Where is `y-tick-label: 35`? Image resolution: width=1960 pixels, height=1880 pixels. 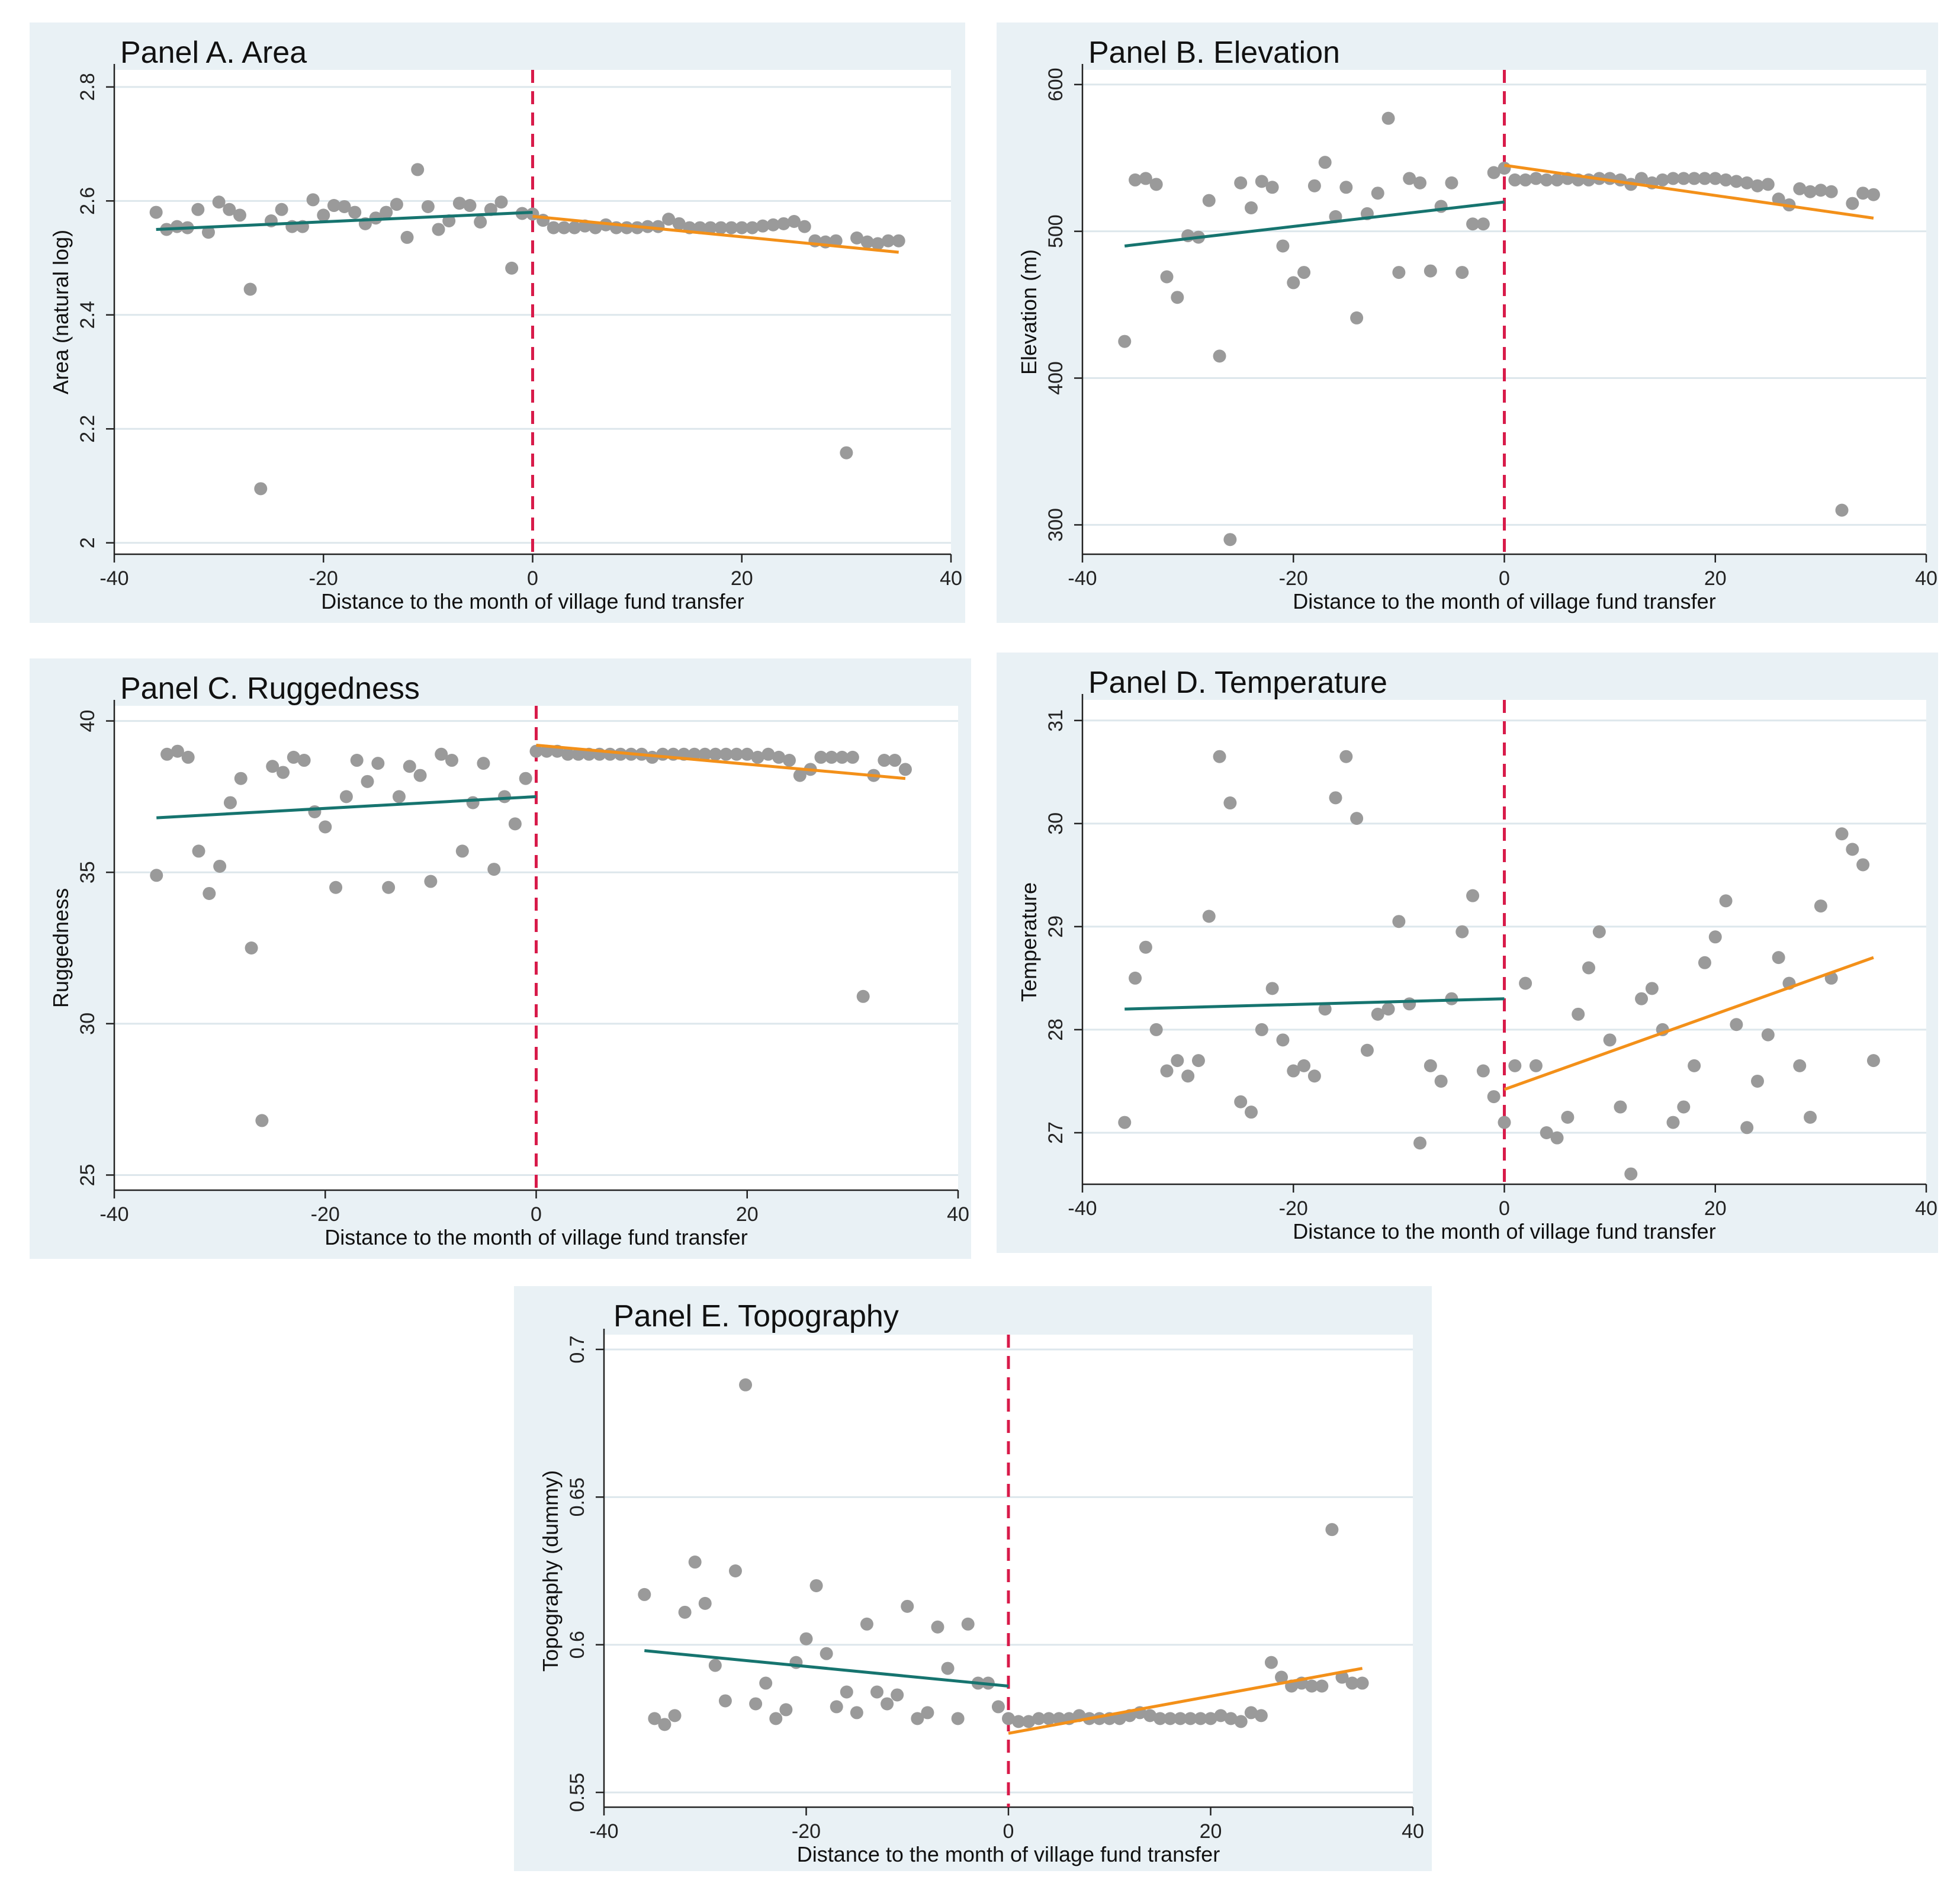
y-tick-label: 35 is located at coordinates (87, 872).